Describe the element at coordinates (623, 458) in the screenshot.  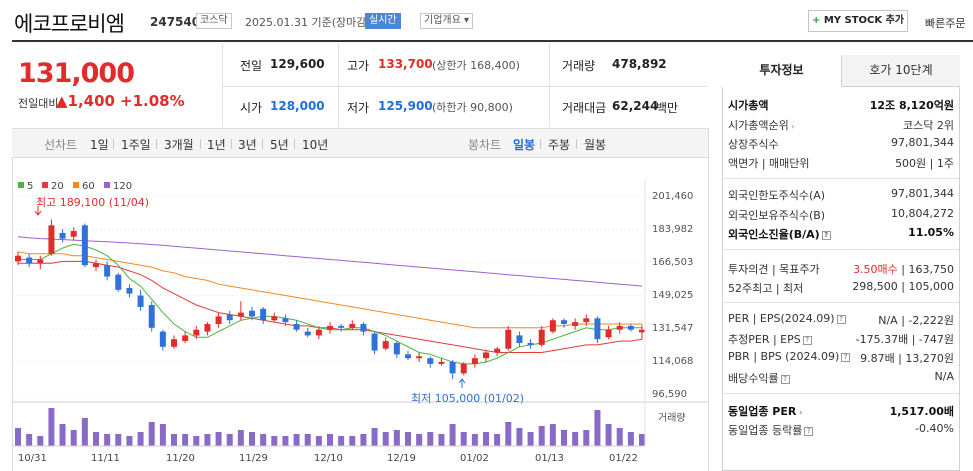
I see `x-tick: 01/22` at that location.